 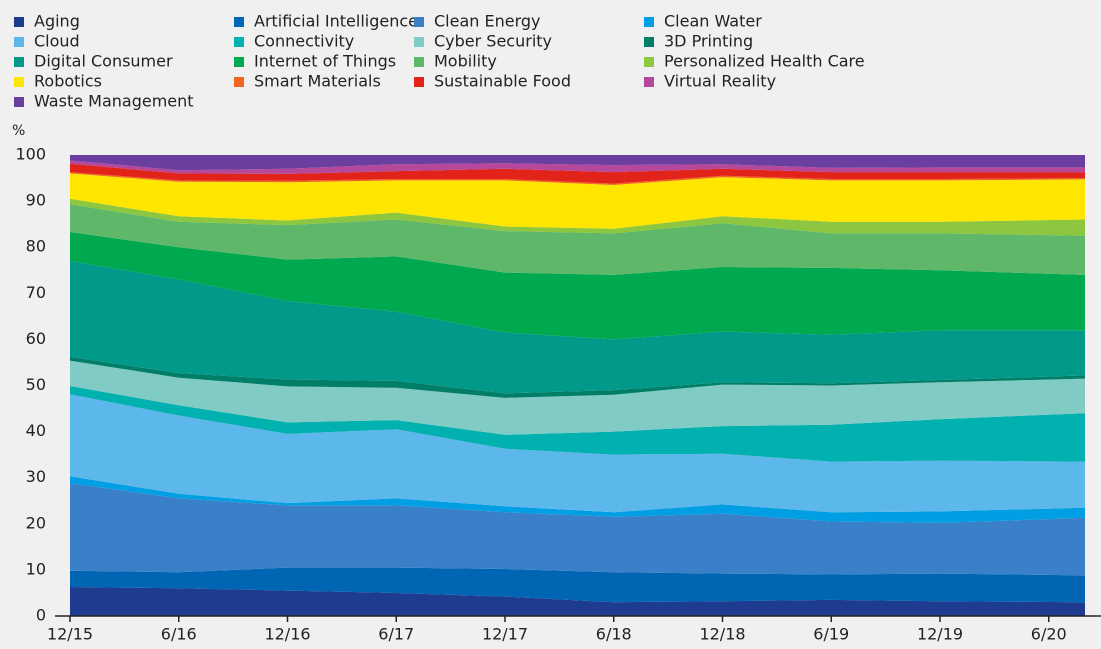 I want to click on x-tick-label: 6/18, so click(x=614, y=634).